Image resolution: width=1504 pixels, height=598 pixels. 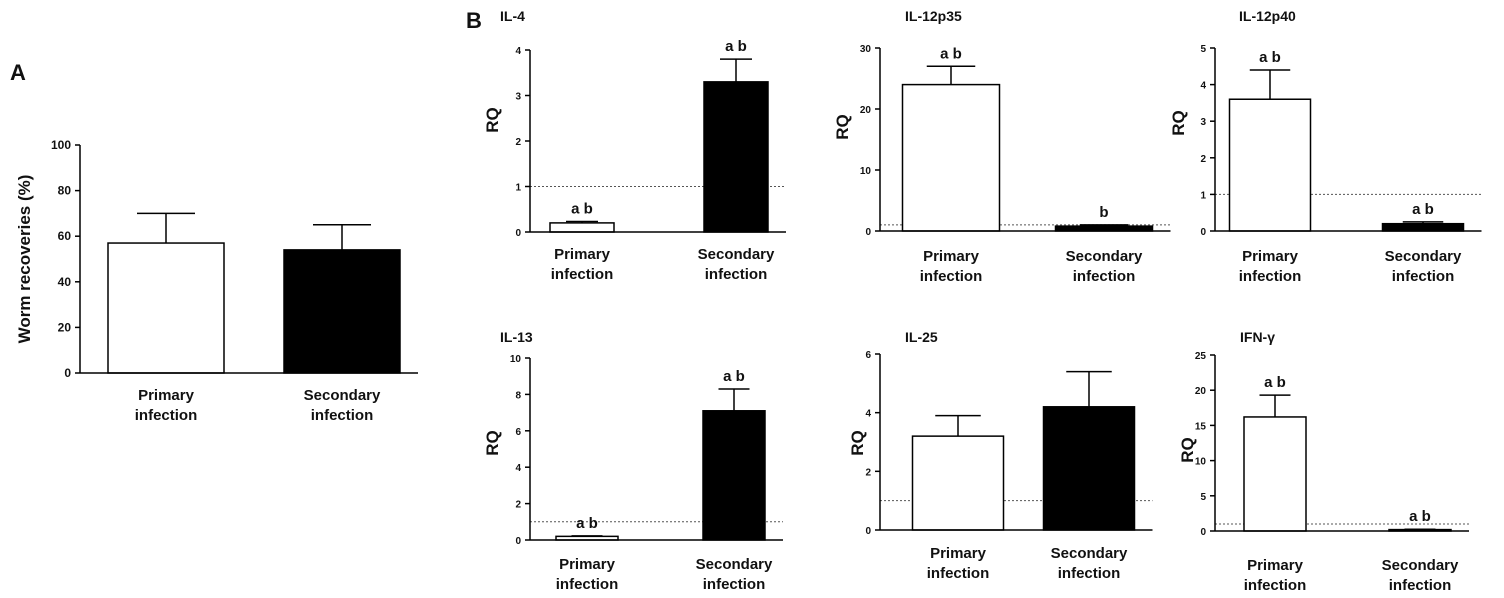 I want to click on y-tick-label: 60, so click(x=65, y=236).